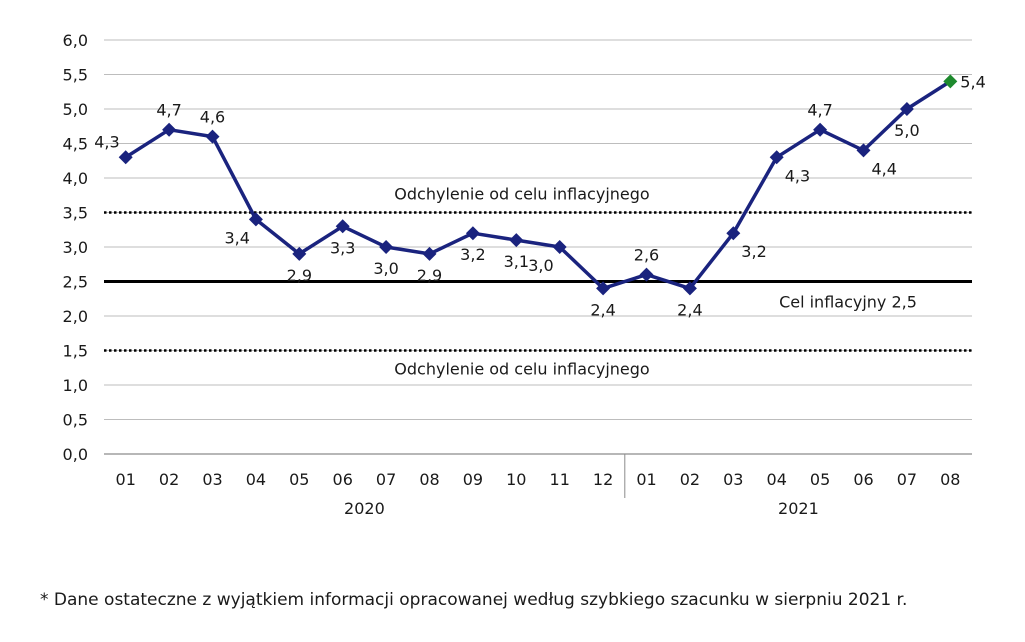 The image size is (1025, 642). I want to click on y-tick-label: 5,5, so click(75, 75).